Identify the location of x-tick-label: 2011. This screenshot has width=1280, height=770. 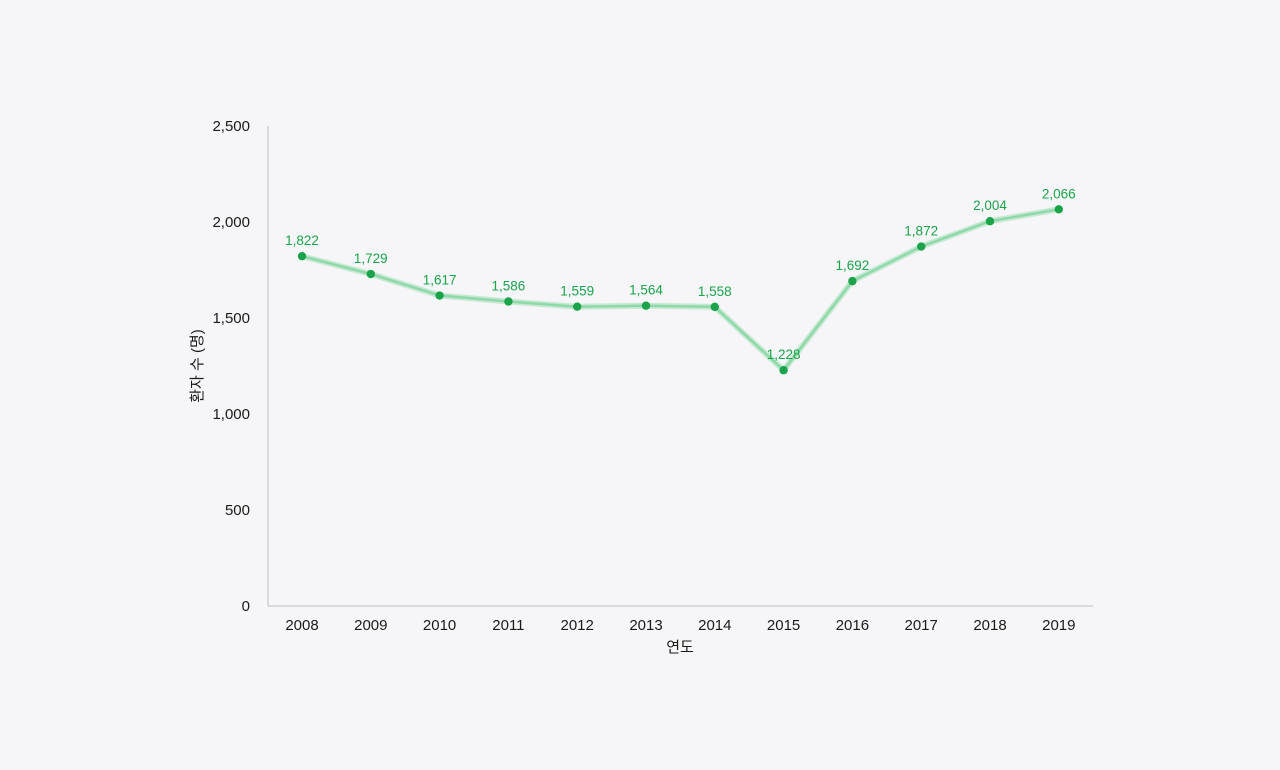
(508, 625).